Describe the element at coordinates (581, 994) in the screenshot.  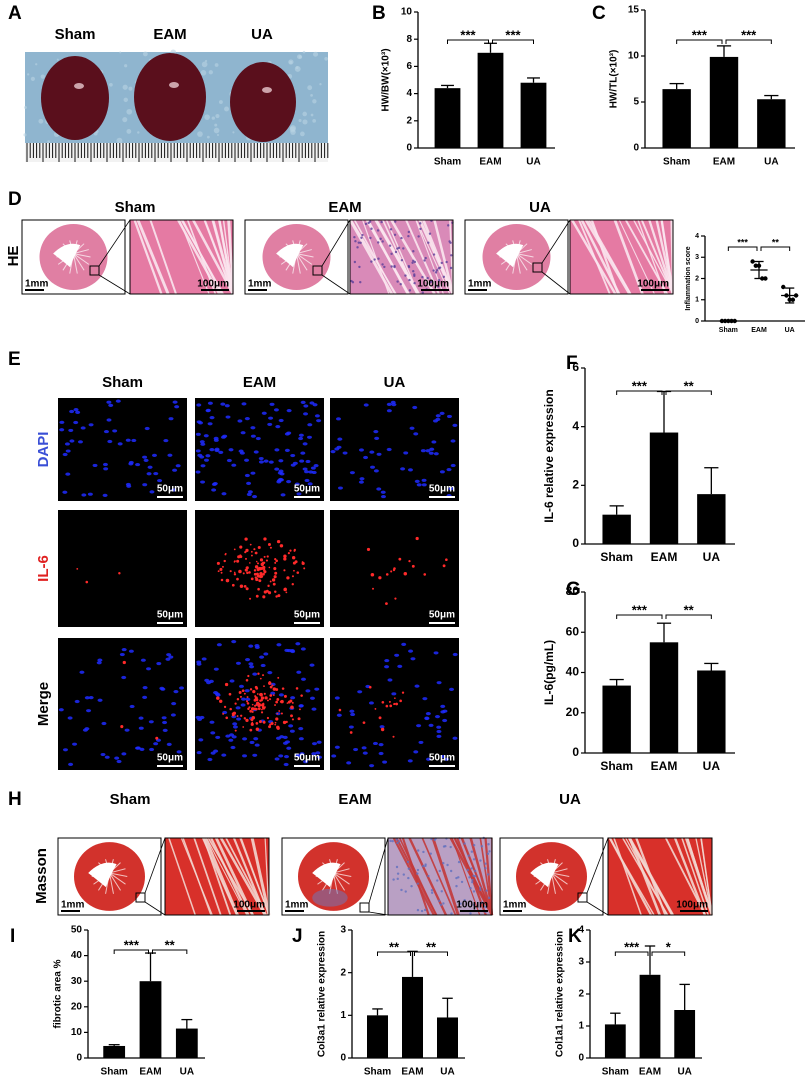
I see `y-tick-label: 2` at that location.